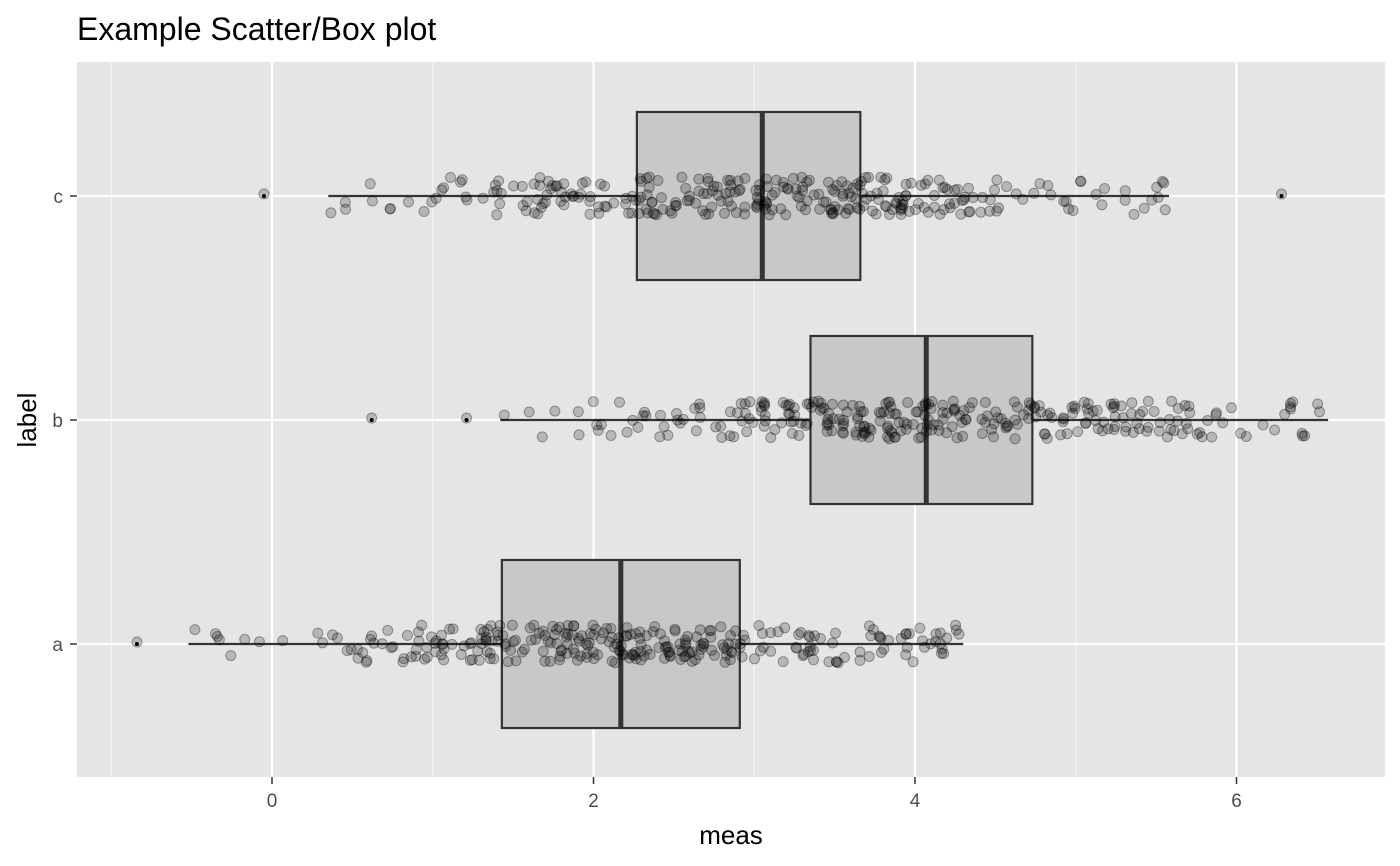 The height and width of the screenshot is (866, 1400). What do you see at coordinates (57, 421) in the screenshot?
I see `y-tick-label: b` at bounding box center [57, 421].